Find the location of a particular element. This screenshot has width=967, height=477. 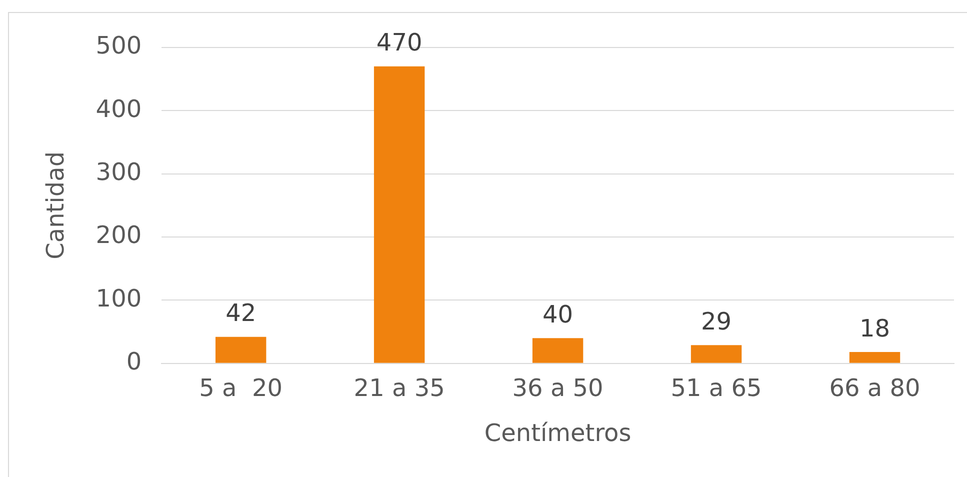

data-label: 18 is located at coordinates (874, 328).